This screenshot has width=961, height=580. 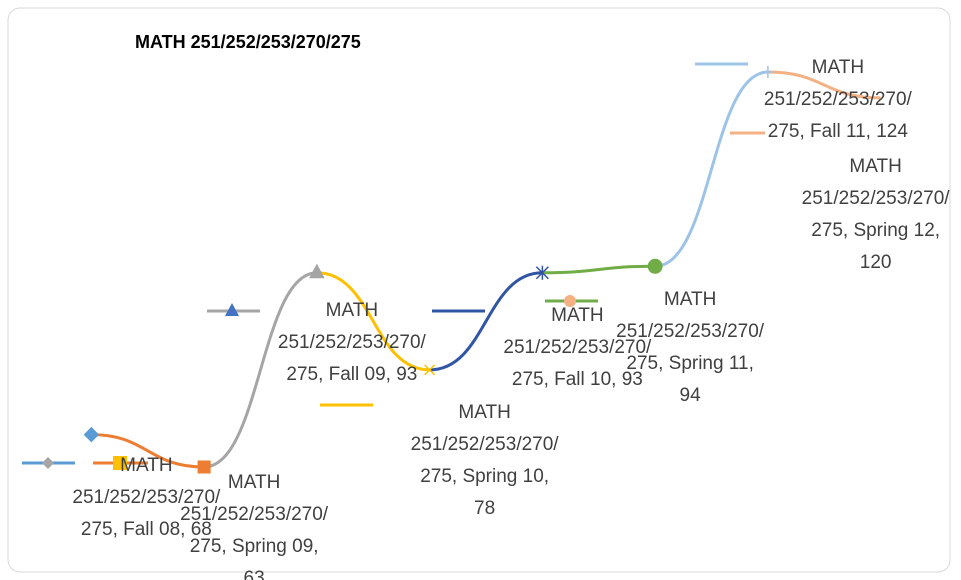 I want to click on data-label: MATH 251/252/253/270/275, Spring 10, 78, so click(x=484, y=460).